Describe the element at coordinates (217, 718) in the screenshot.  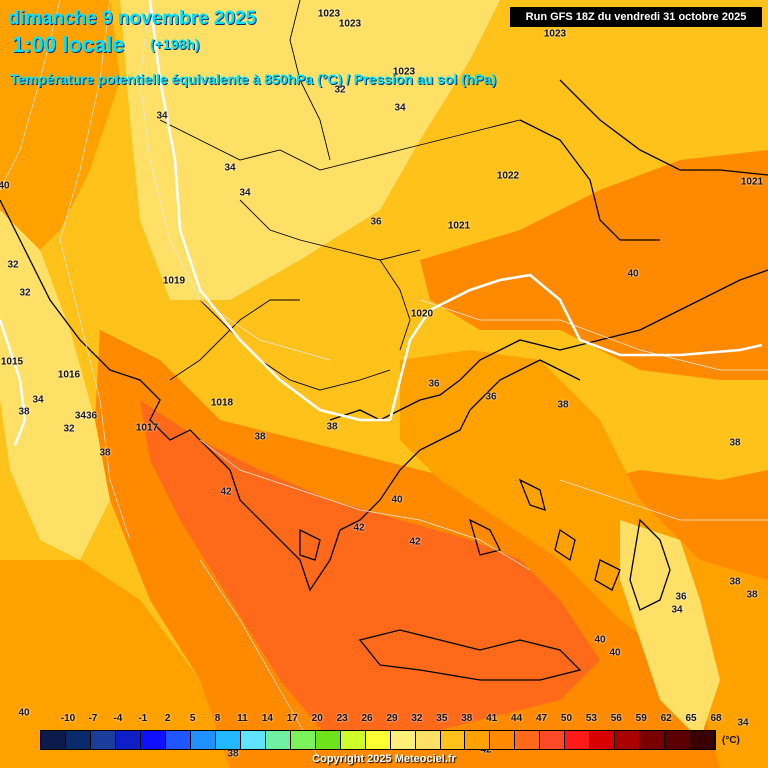
I see `scale-tick-label: 8` at that location.